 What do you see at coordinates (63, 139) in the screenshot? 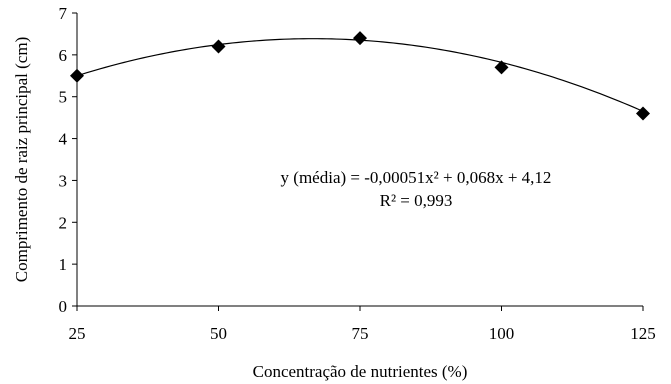
I see `y-tick-label: 4` at bounding box center [63, 139].